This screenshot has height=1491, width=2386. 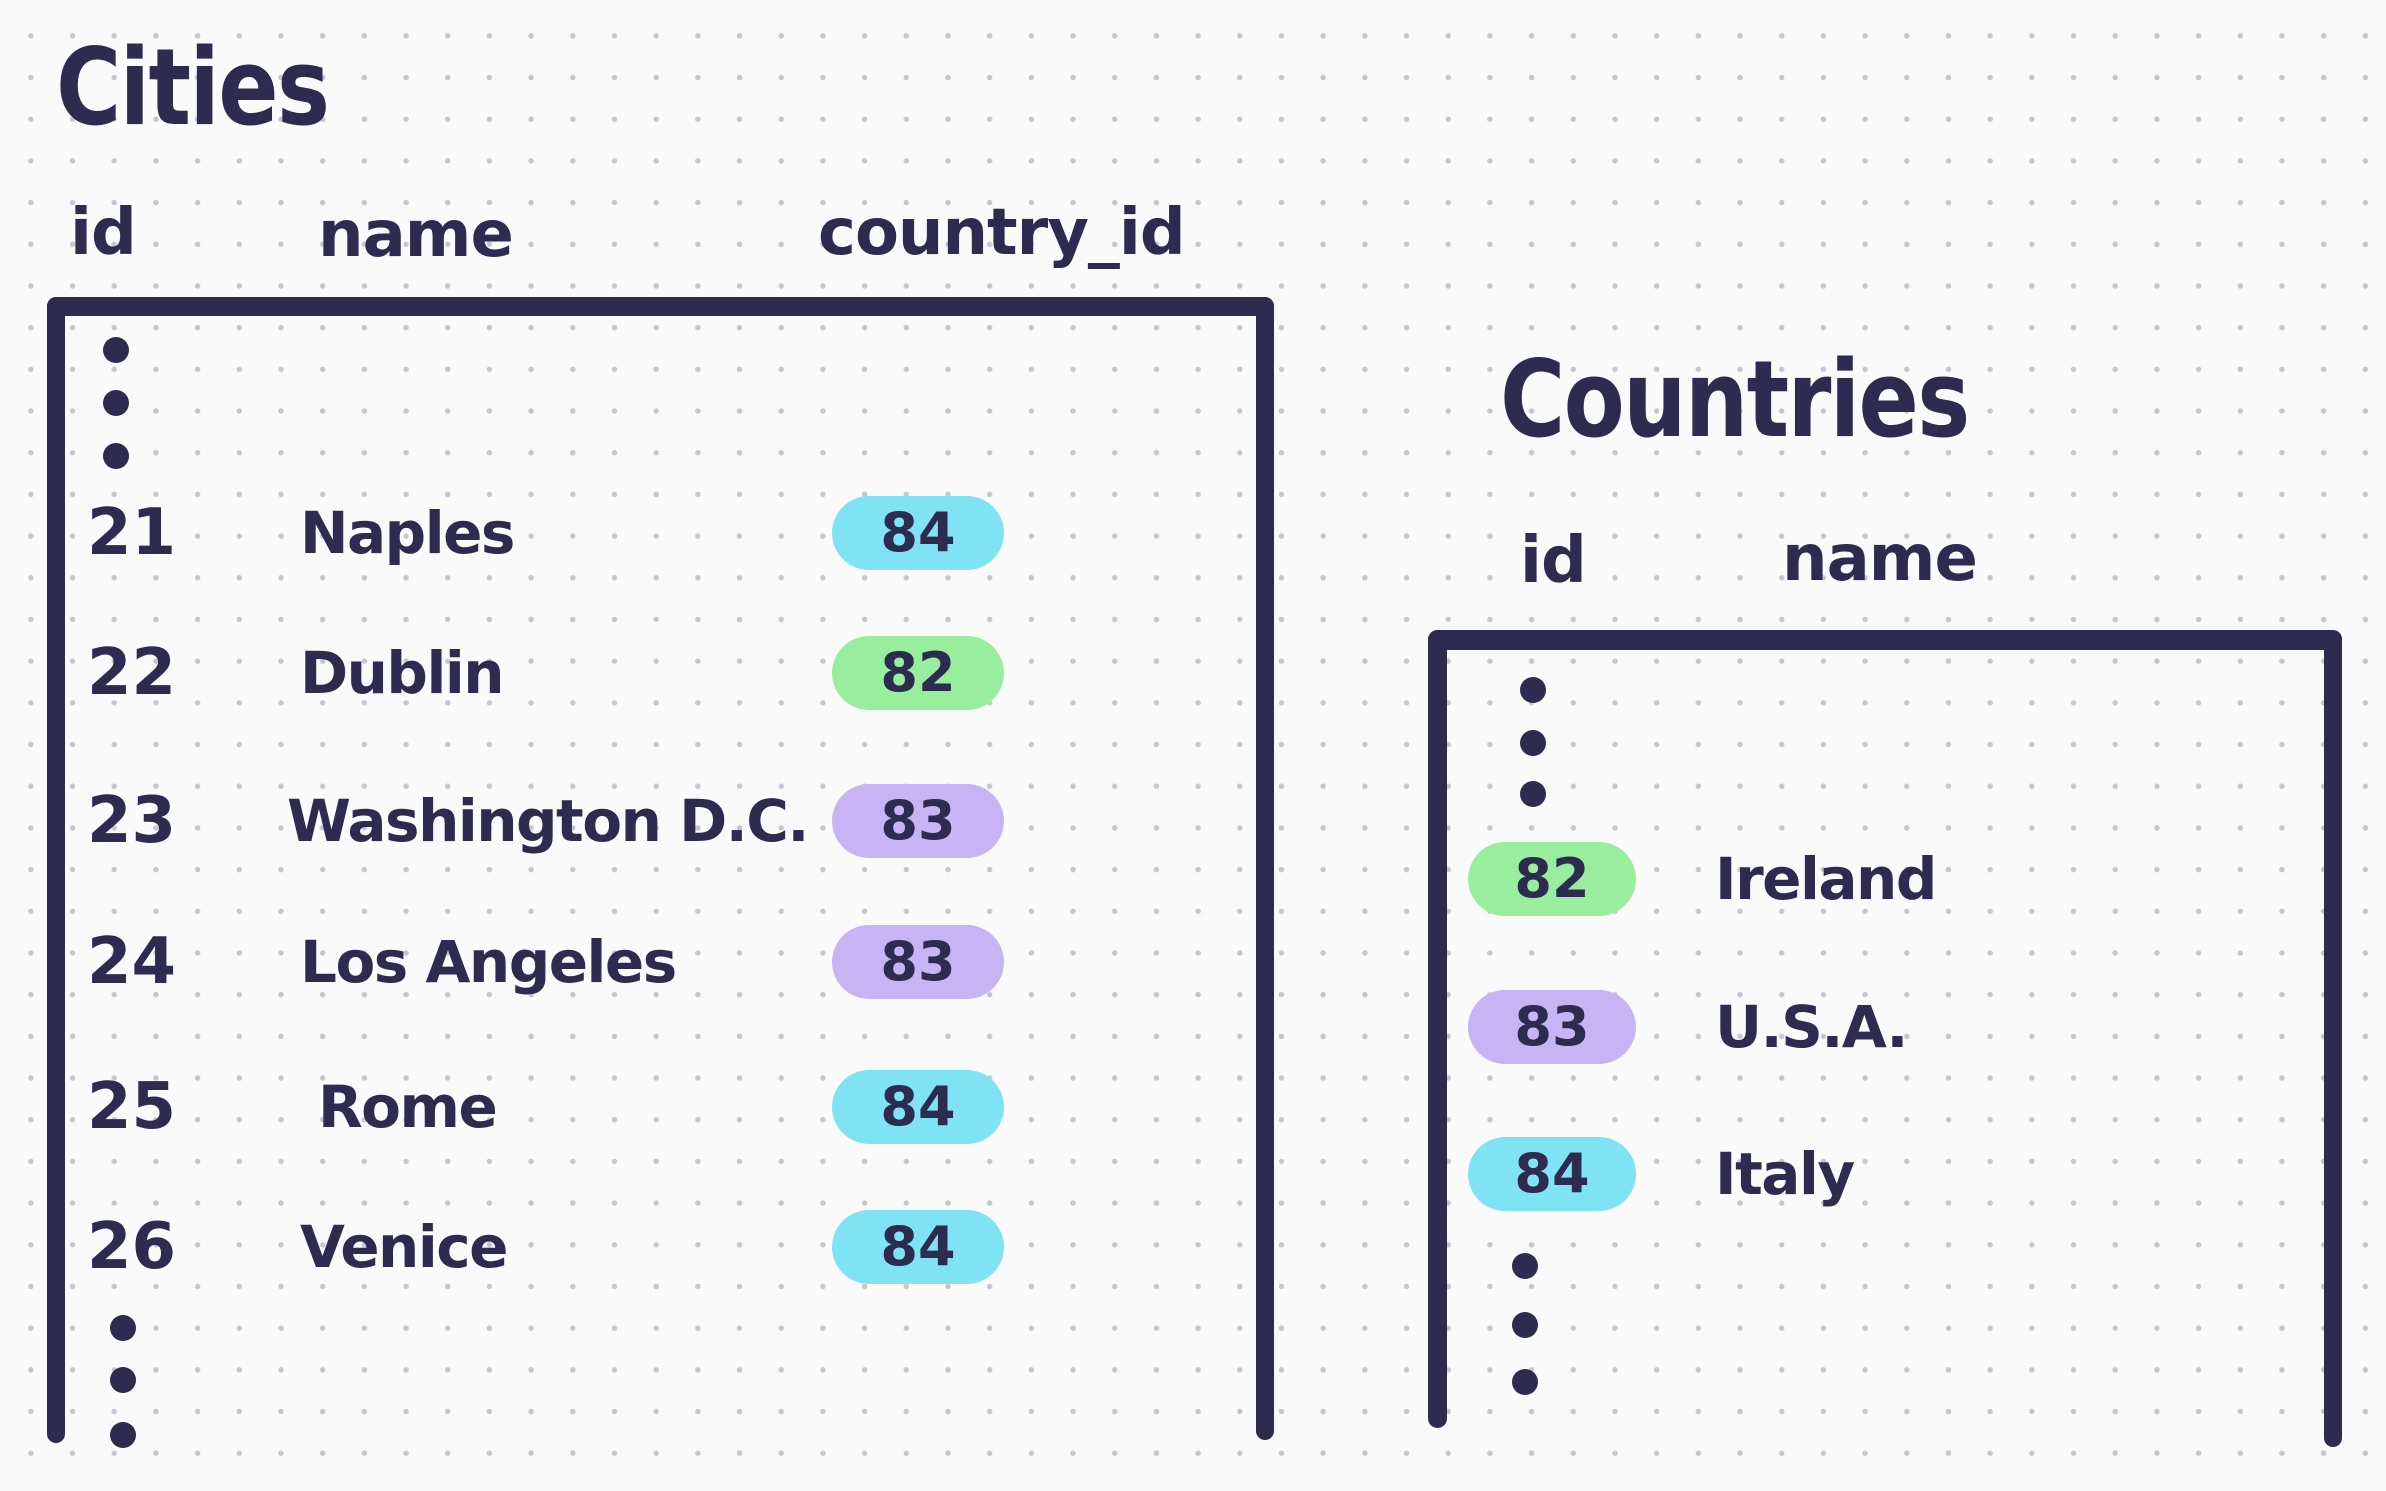 What do you see at coordinates (1193, 533) in the screenshot?
I see `table-row: 21 Naples 84` at bounding box center [1193, 533].